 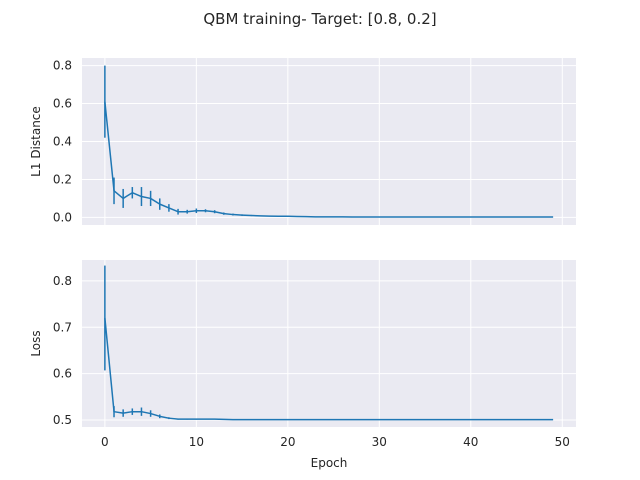 I want to click on x-tick-label: 10, so click(x=196, y=442).